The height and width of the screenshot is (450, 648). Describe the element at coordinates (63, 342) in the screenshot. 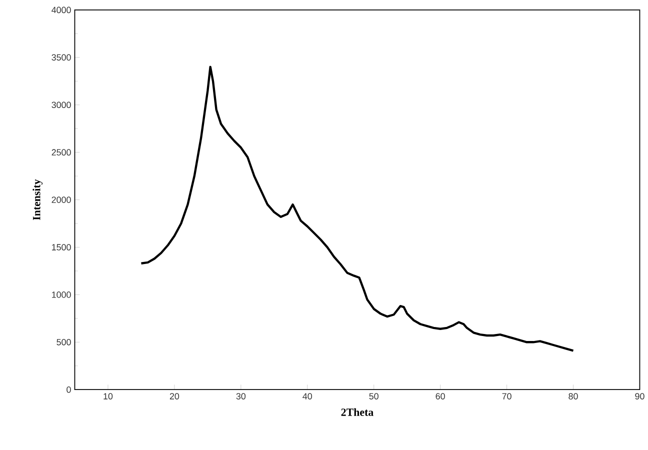

I see `y-tick-label: 500` at that location.